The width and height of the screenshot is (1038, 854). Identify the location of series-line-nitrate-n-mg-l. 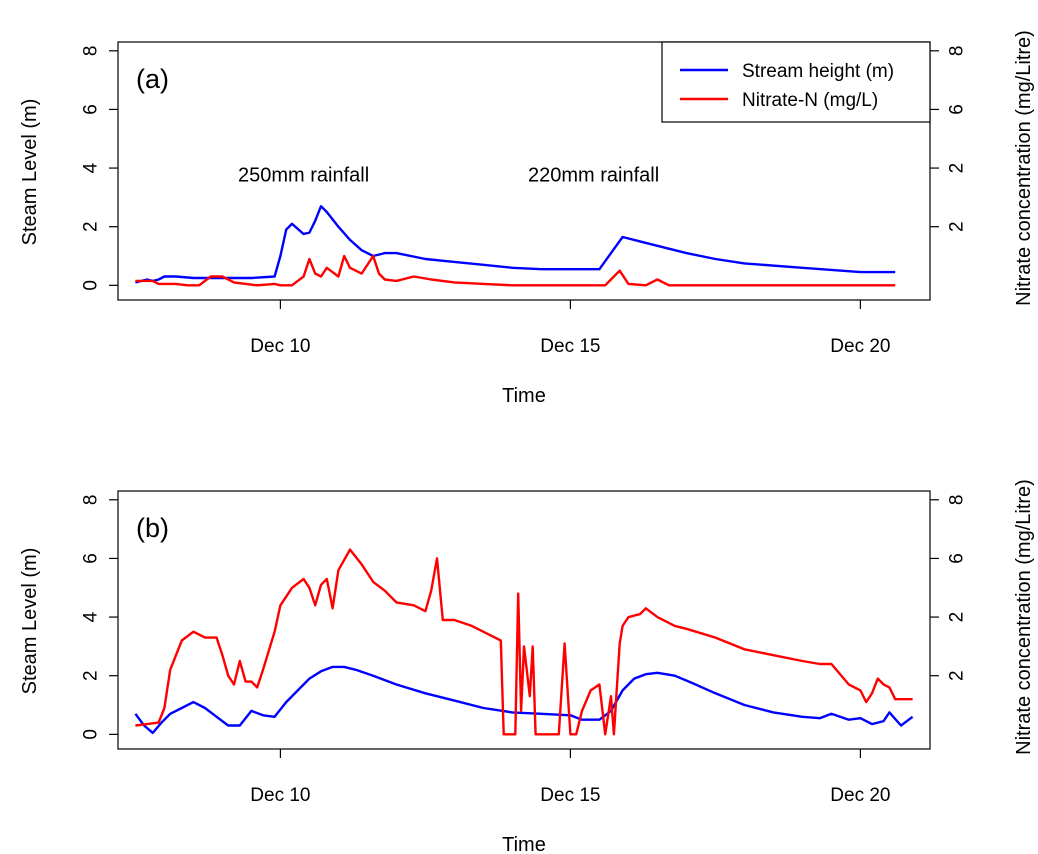
(515, 270).